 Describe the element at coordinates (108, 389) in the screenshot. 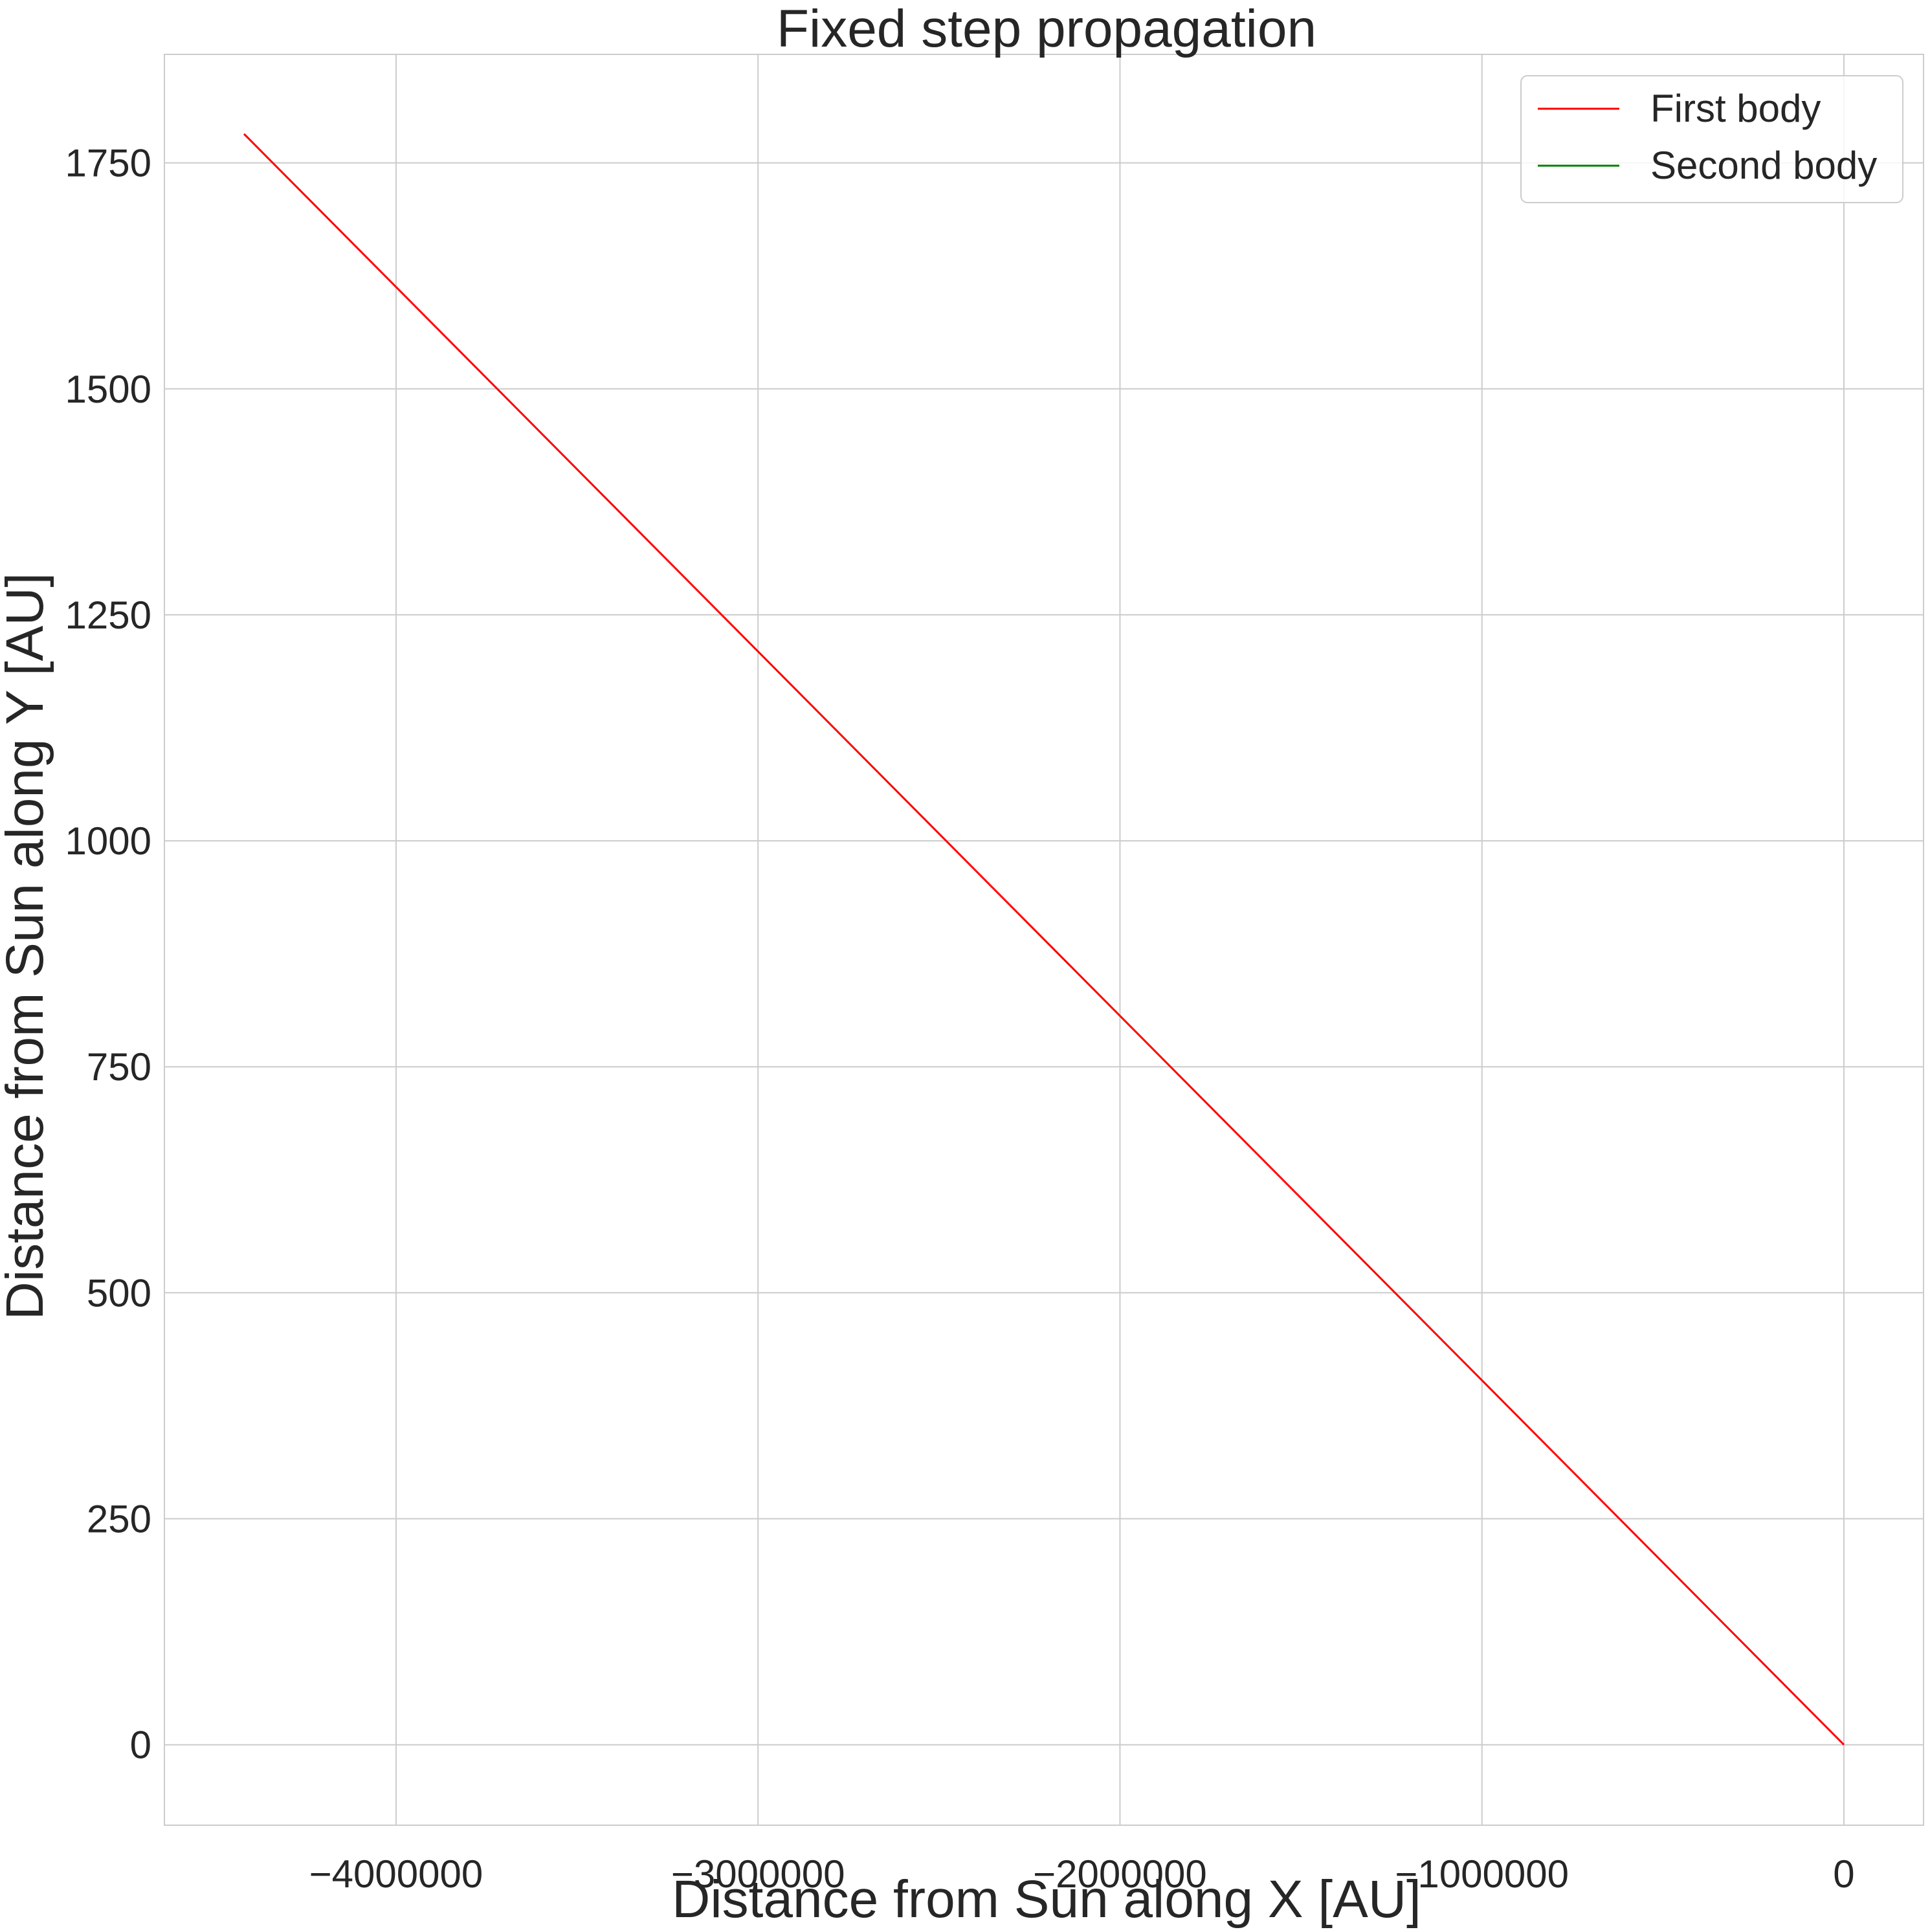

I see `y-tick-label: 1500` at that location.